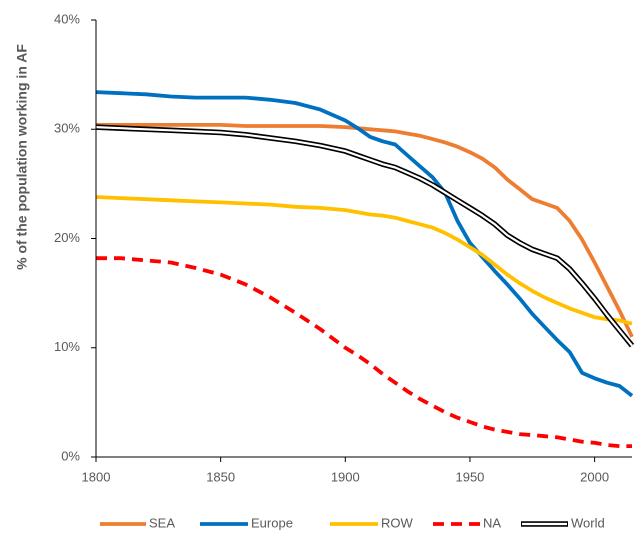  I want to click on legend: SEA Europe ROW NA World, so click(352, 522).